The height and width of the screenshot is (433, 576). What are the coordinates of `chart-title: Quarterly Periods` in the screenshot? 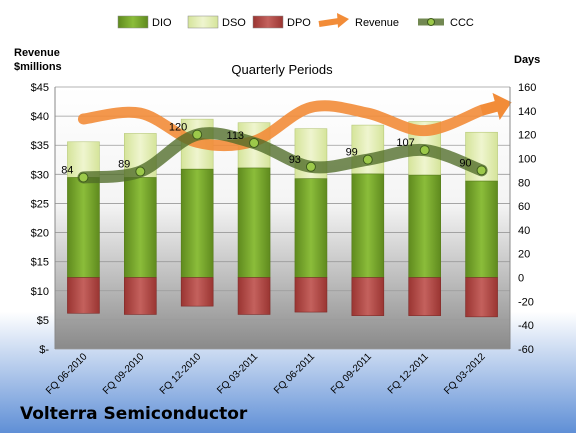 It's located at (282, 69).